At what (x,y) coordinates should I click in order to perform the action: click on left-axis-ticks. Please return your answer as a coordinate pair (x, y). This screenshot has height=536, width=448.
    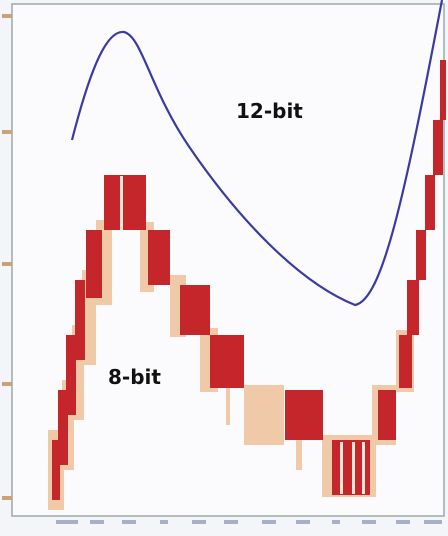
    Looking at the image, I should click on (7, 257).